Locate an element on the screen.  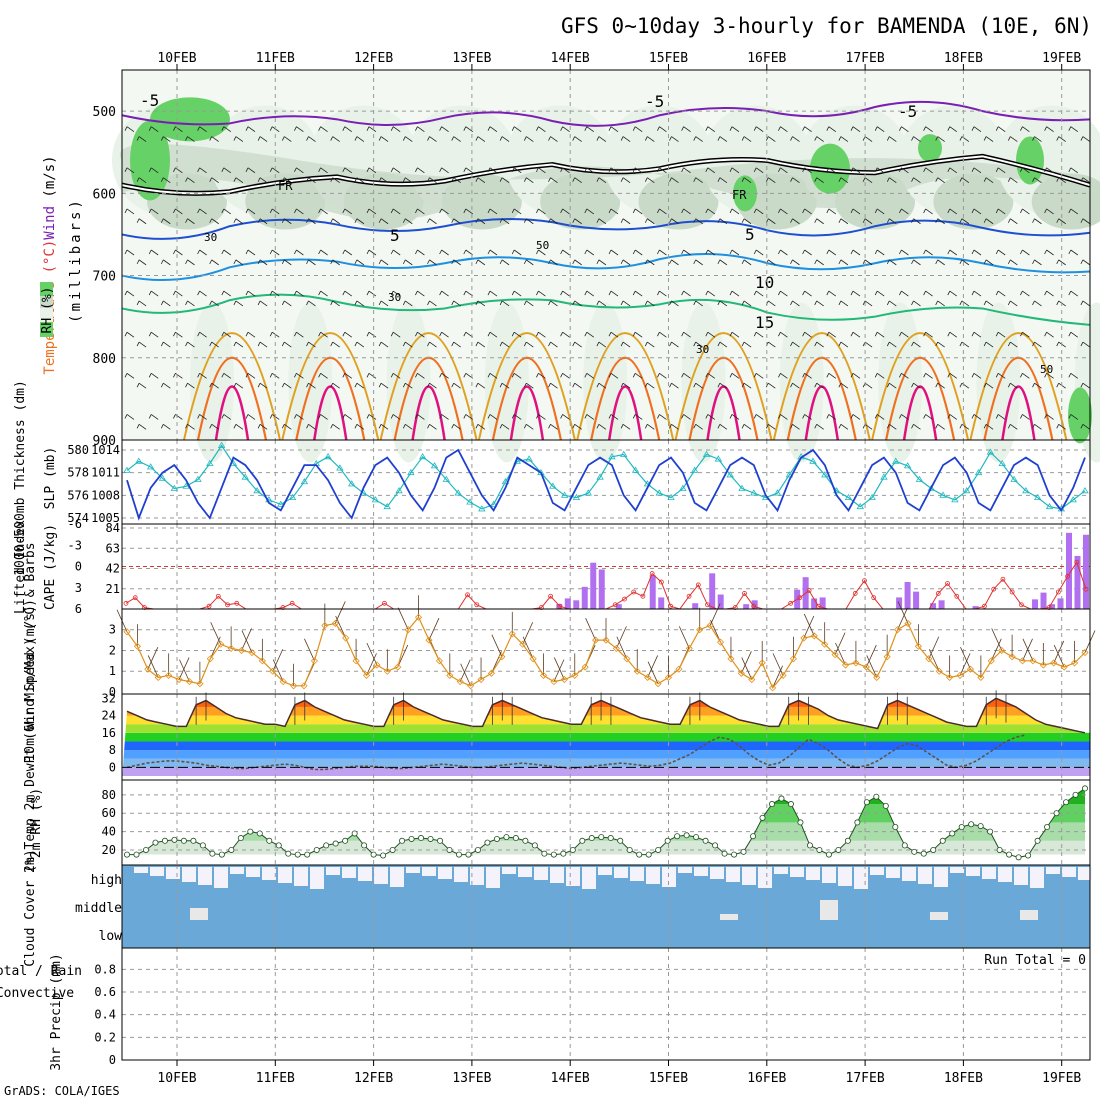
label-rh-30: 30 is located at coordinates (394, 297).